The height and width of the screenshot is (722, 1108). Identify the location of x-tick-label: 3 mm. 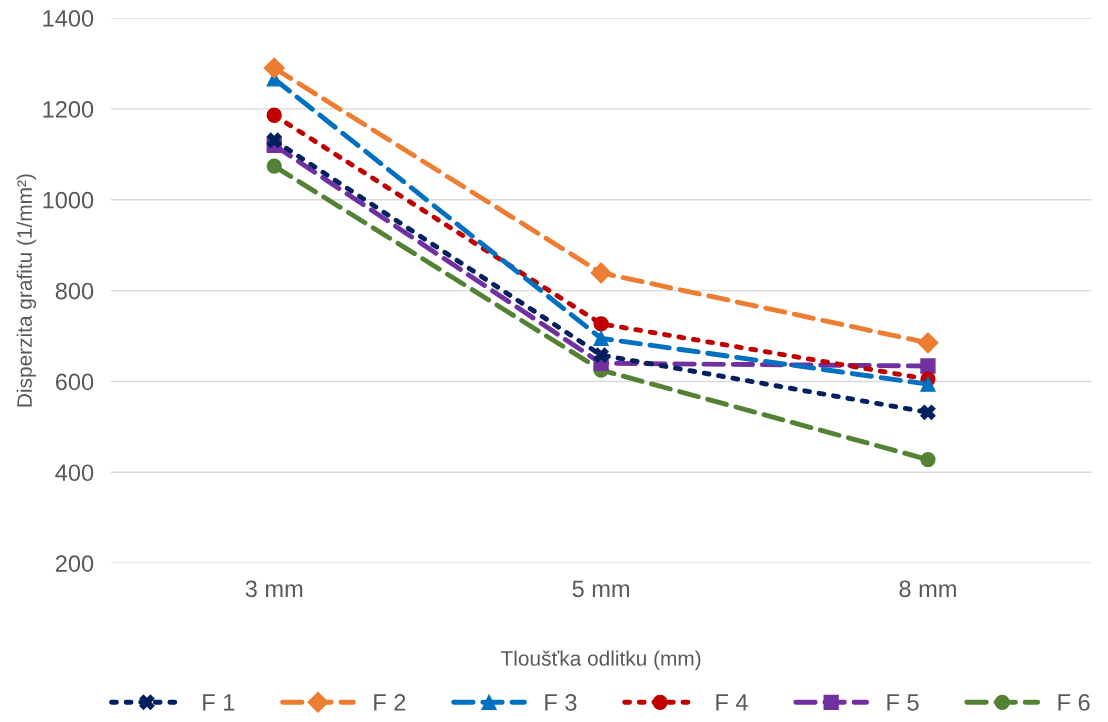
(274, 589).